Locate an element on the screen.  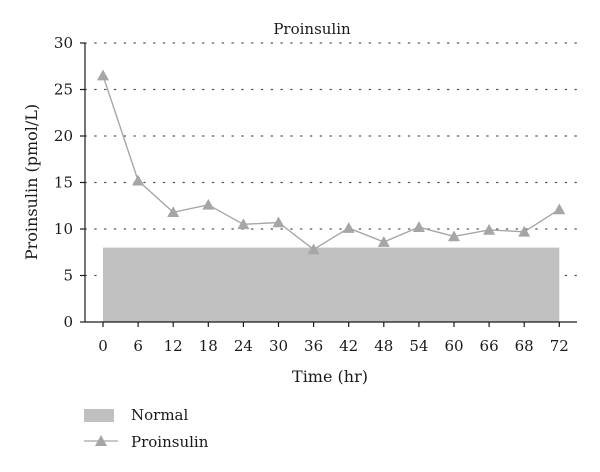
legend: Normal Proinsulin is located at coordinates (146, 428).